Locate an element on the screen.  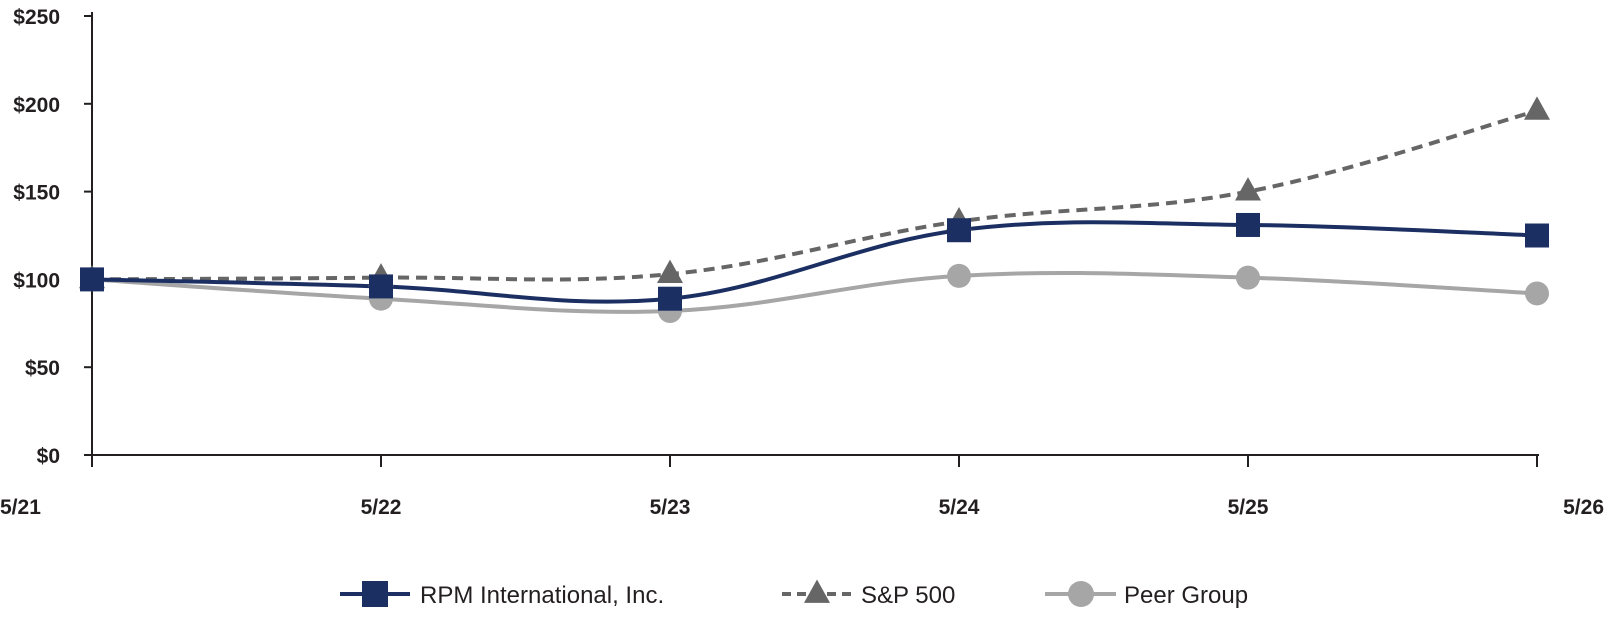
x-tick-label: 5/21 is located at coordinates (20, 507).